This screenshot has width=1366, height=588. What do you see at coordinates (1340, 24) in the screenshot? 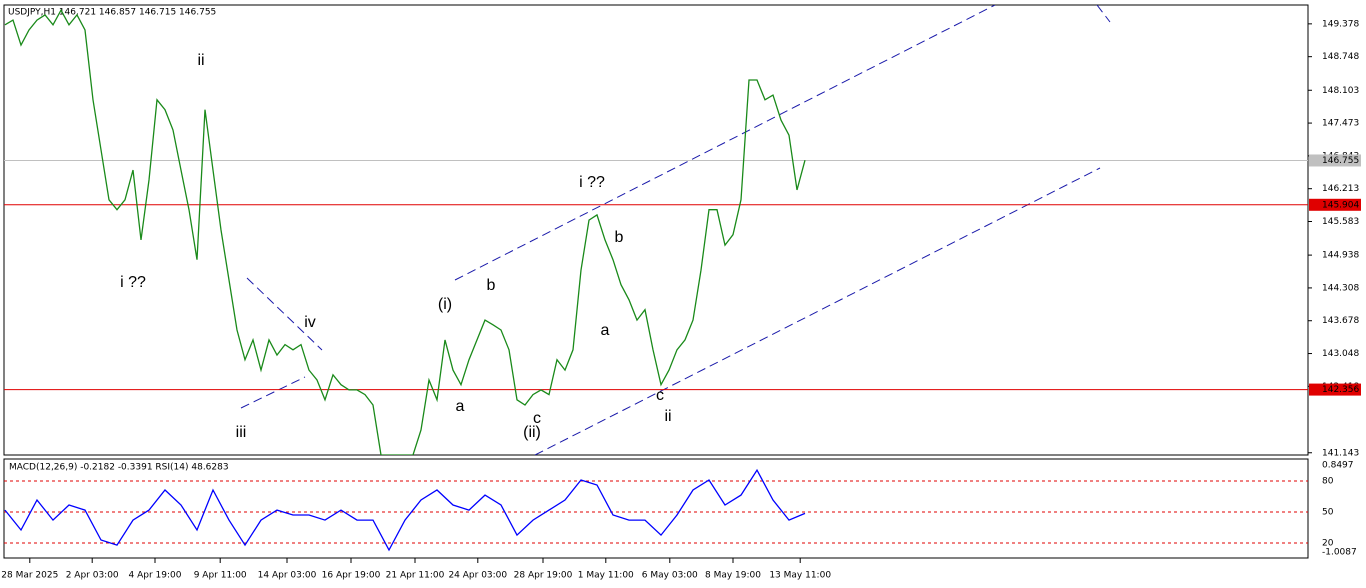
I see `y-tick-label: 149.378` at bounding box center [1340, 24].